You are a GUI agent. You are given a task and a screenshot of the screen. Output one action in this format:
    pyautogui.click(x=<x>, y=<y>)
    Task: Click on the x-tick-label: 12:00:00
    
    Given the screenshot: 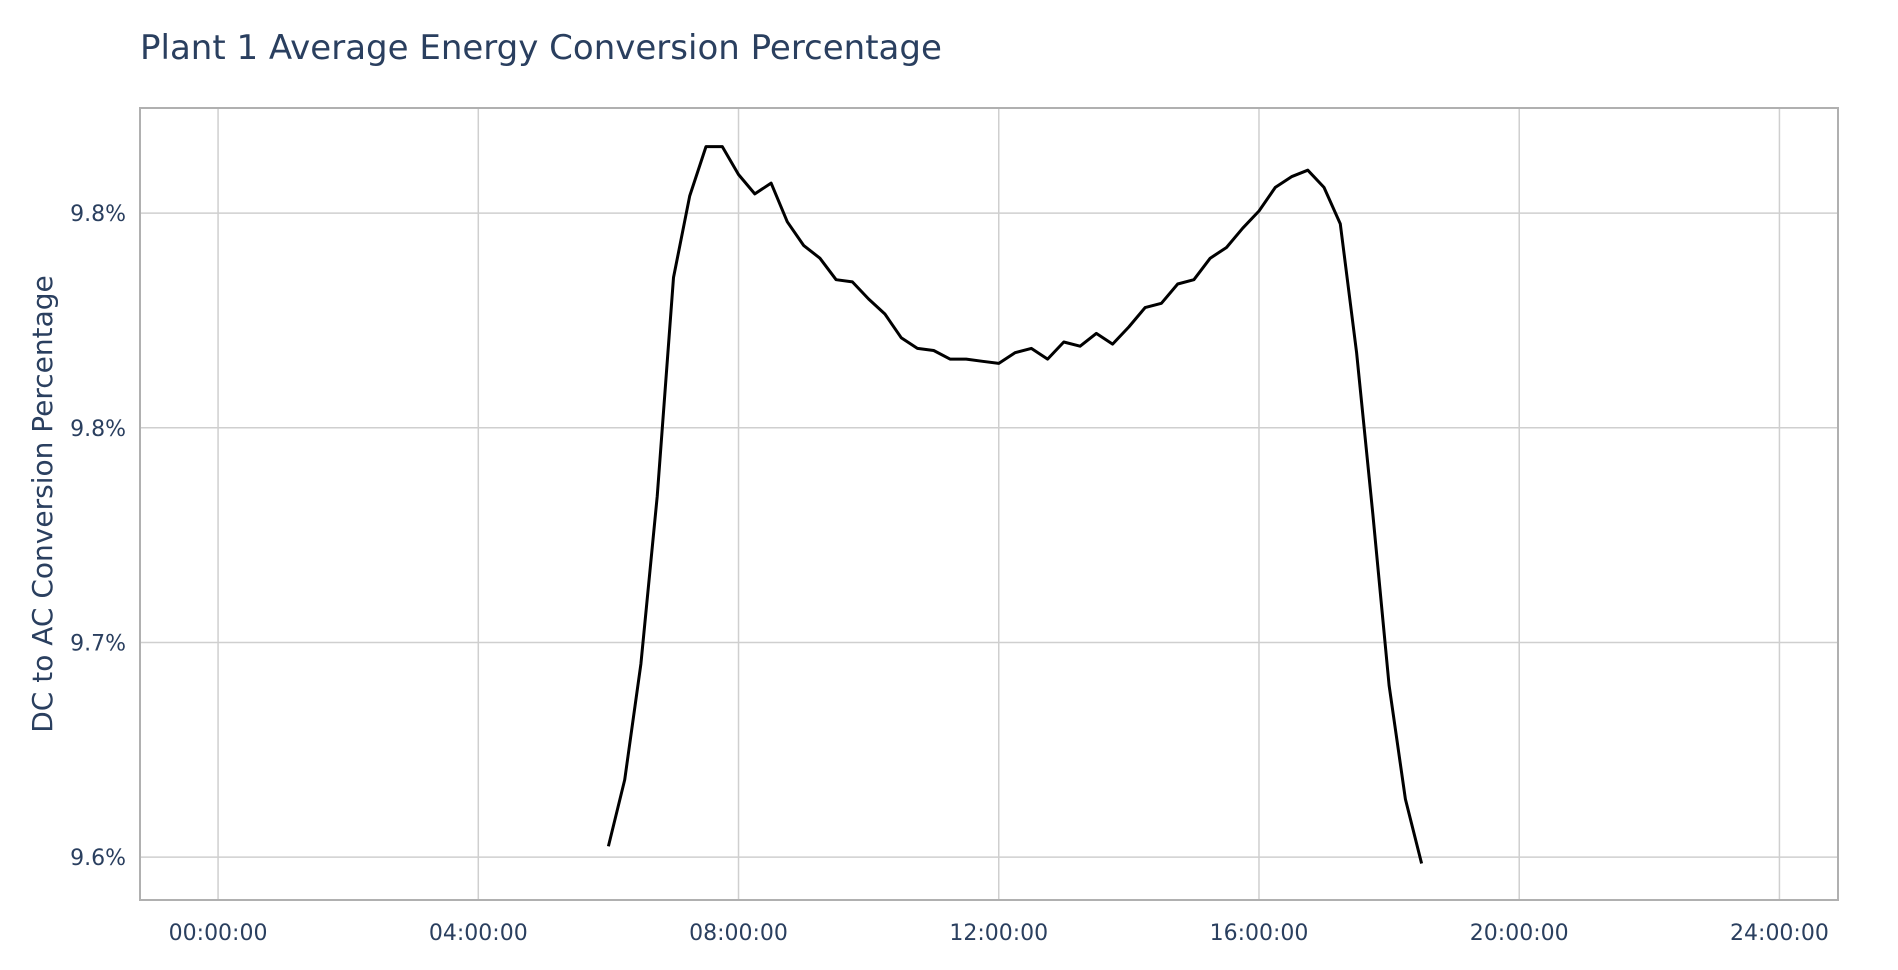 What is the action you would take?
    pyautogui.click(x=998, y=933)
    